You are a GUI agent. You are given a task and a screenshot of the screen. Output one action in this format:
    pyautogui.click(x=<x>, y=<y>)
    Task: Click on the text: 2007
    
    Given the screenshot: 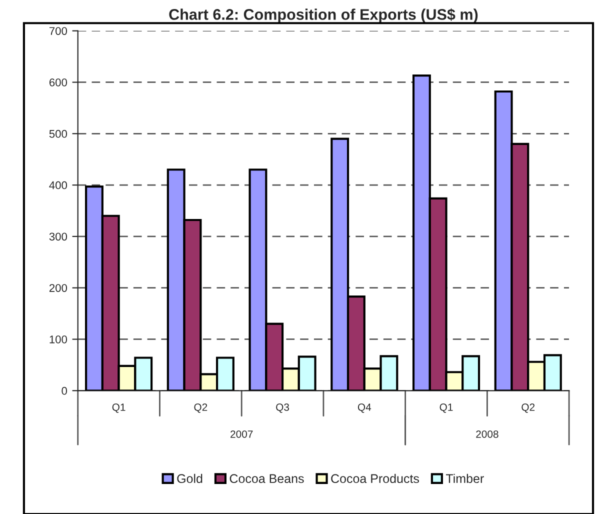 What is the action you would take?
    pyautogui.click(x=241, y=434)
    